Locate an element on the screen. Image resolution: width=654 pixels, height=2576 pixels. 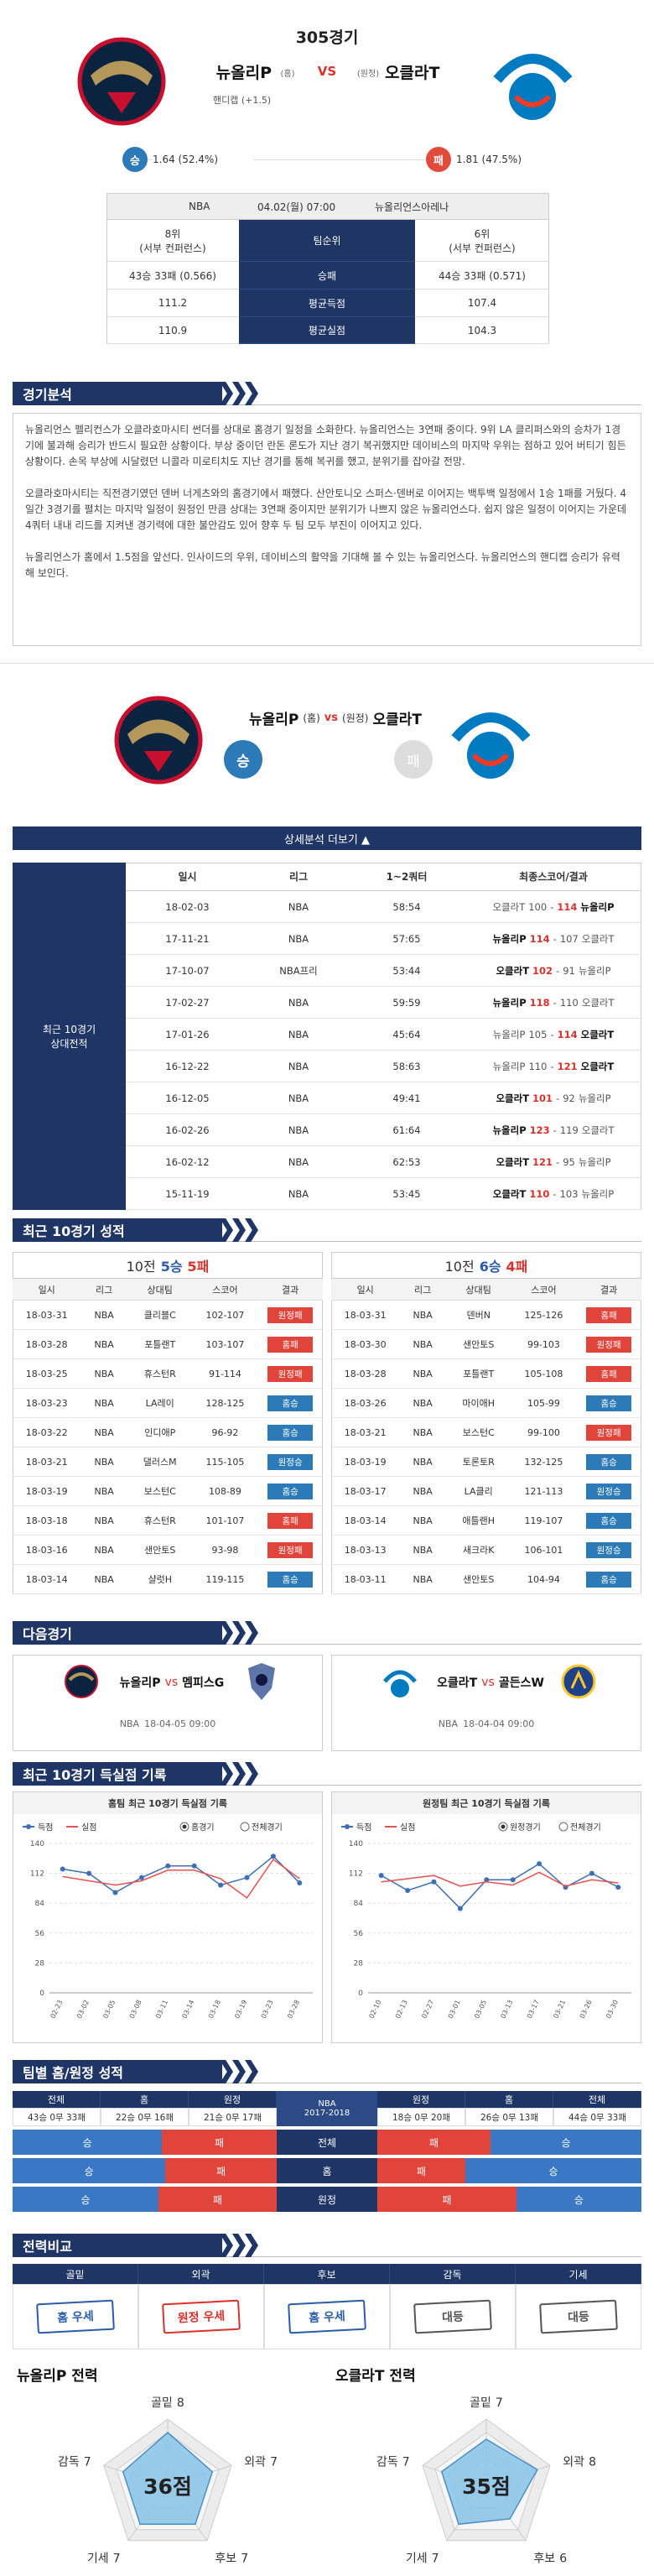
more-button: 상세분석 더보기 ▲ is located at coordinates (327, 838).